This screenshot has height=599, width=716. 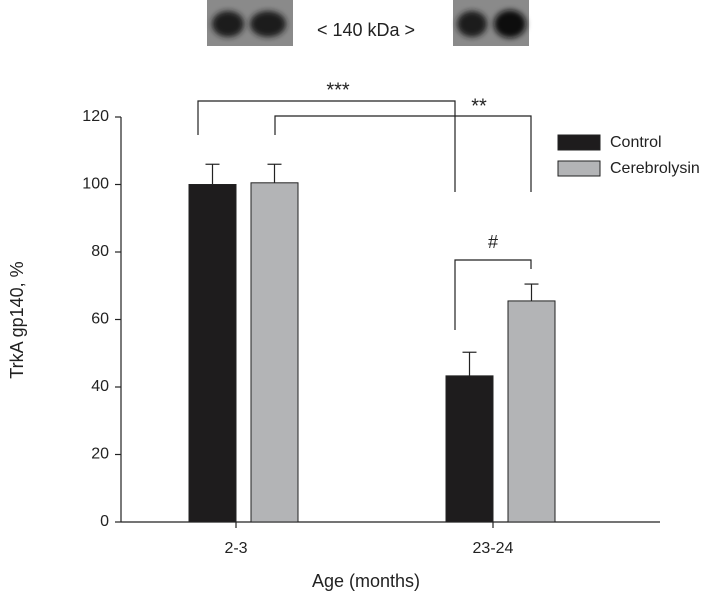 What do you see at coordinates (95, 184) in the screenshot?
I see `y-tick-label: 100` at bounding box center [95, 184].